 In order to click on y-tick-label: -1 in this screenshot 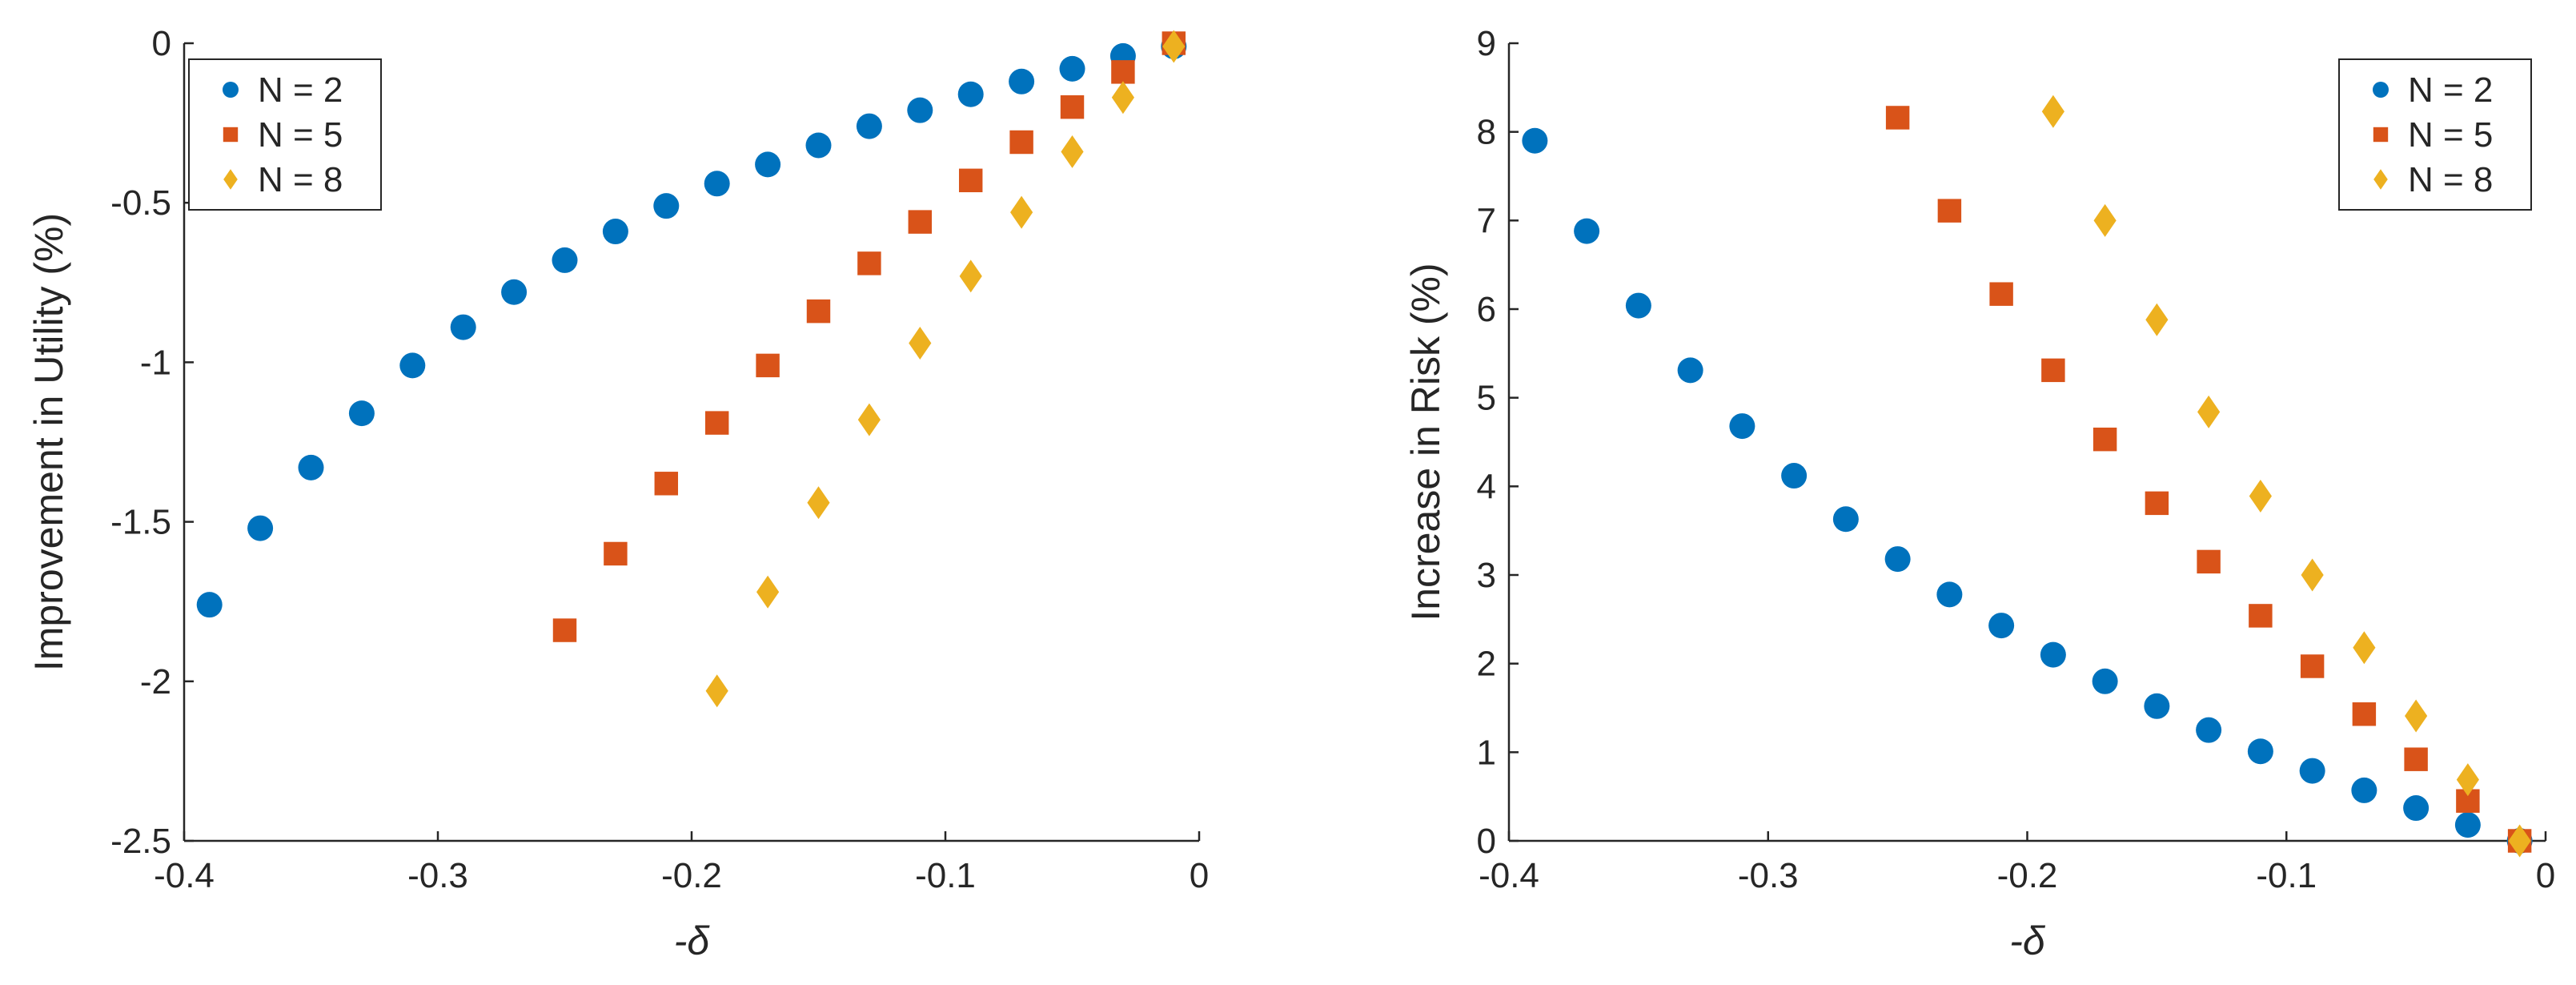, I will do `click(156, 362)`.